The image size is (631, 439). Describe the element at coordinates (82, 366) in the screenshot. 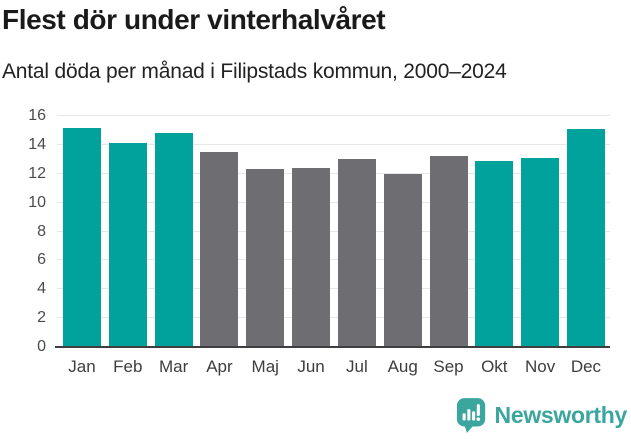

I see `x-tick-label: Jan` at that location.